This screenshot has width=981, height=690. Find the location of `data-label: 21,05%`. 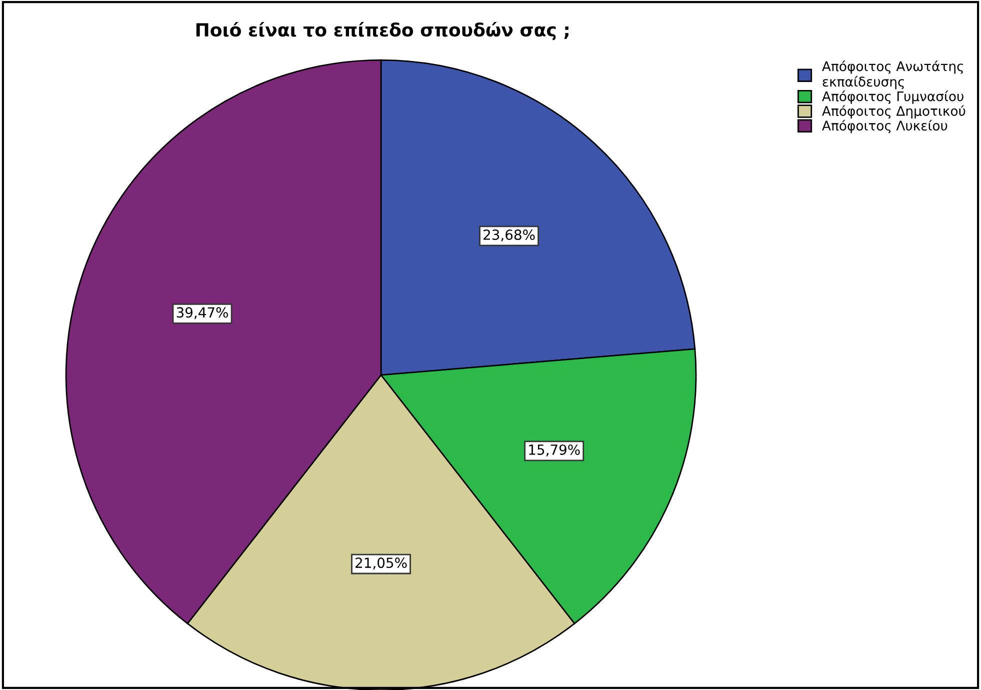

data-label: 21,05% is located at coordinates (381, 564).